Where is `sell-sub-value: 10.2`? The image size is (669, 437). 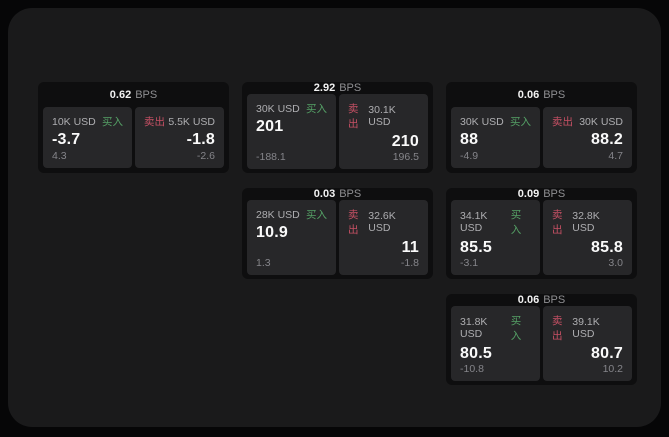
sell-sub-value: 10.2 is located at coordinates (612, 369).